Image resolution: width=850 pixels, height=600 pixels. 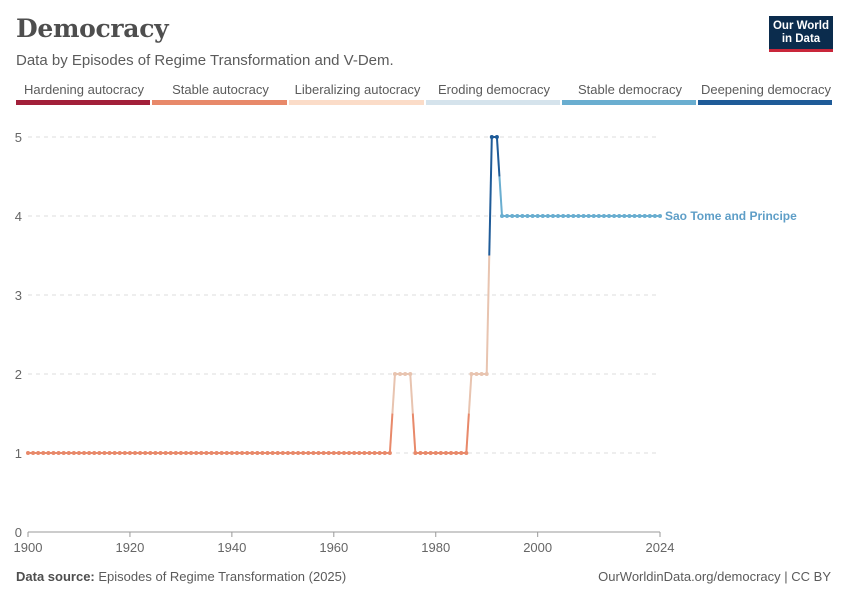 I want to click on chart-title: Democracy, so click(x=92, y=28).